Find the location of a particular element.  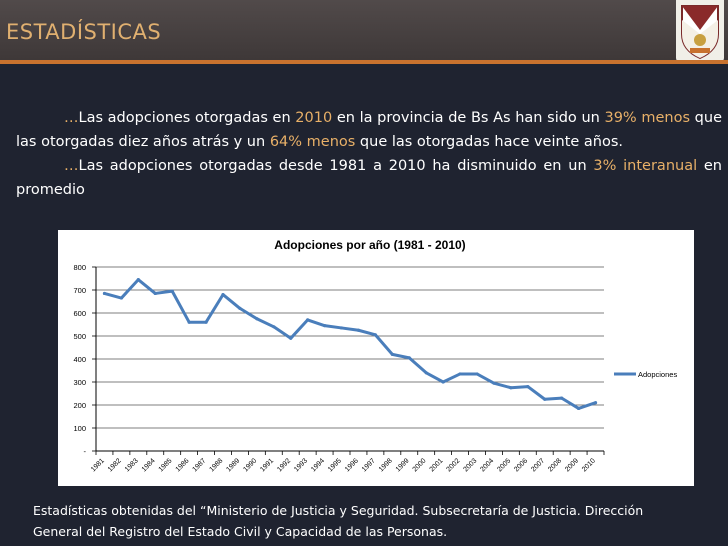

school-crest-icon is located at coordinates (700, 31).